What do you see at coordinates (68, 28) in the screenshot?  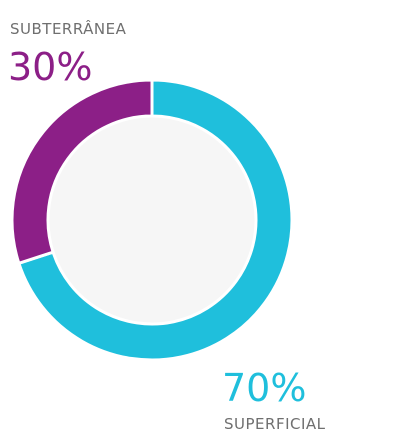 I see `category-label: SUBTERRÂNEA` at bounding box center [68, 28].